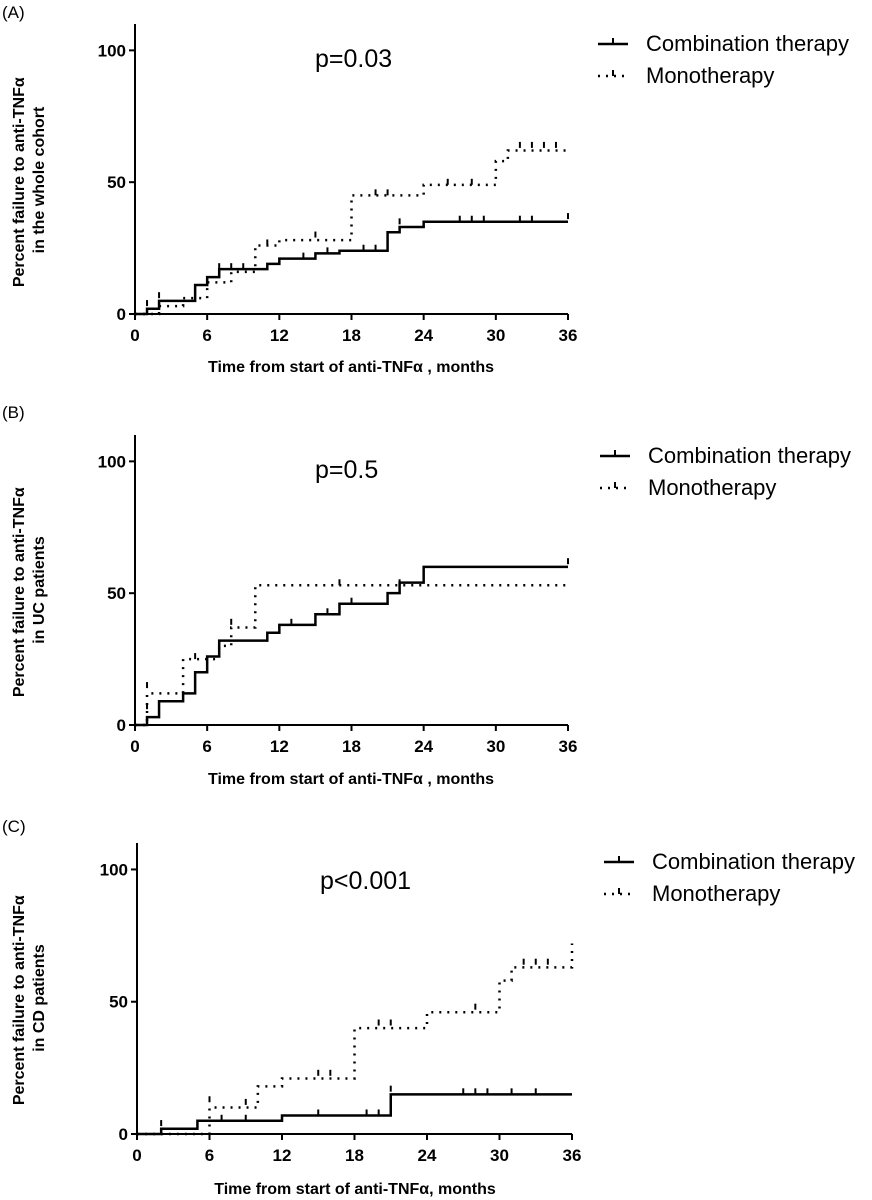 The height and width of the screenshot is (1200, 872). What do you see at coordinates (39, 179) in the screenshot?
I see `y-axis-label-line2: in the whole cohort` at bounding box center [39, 179].